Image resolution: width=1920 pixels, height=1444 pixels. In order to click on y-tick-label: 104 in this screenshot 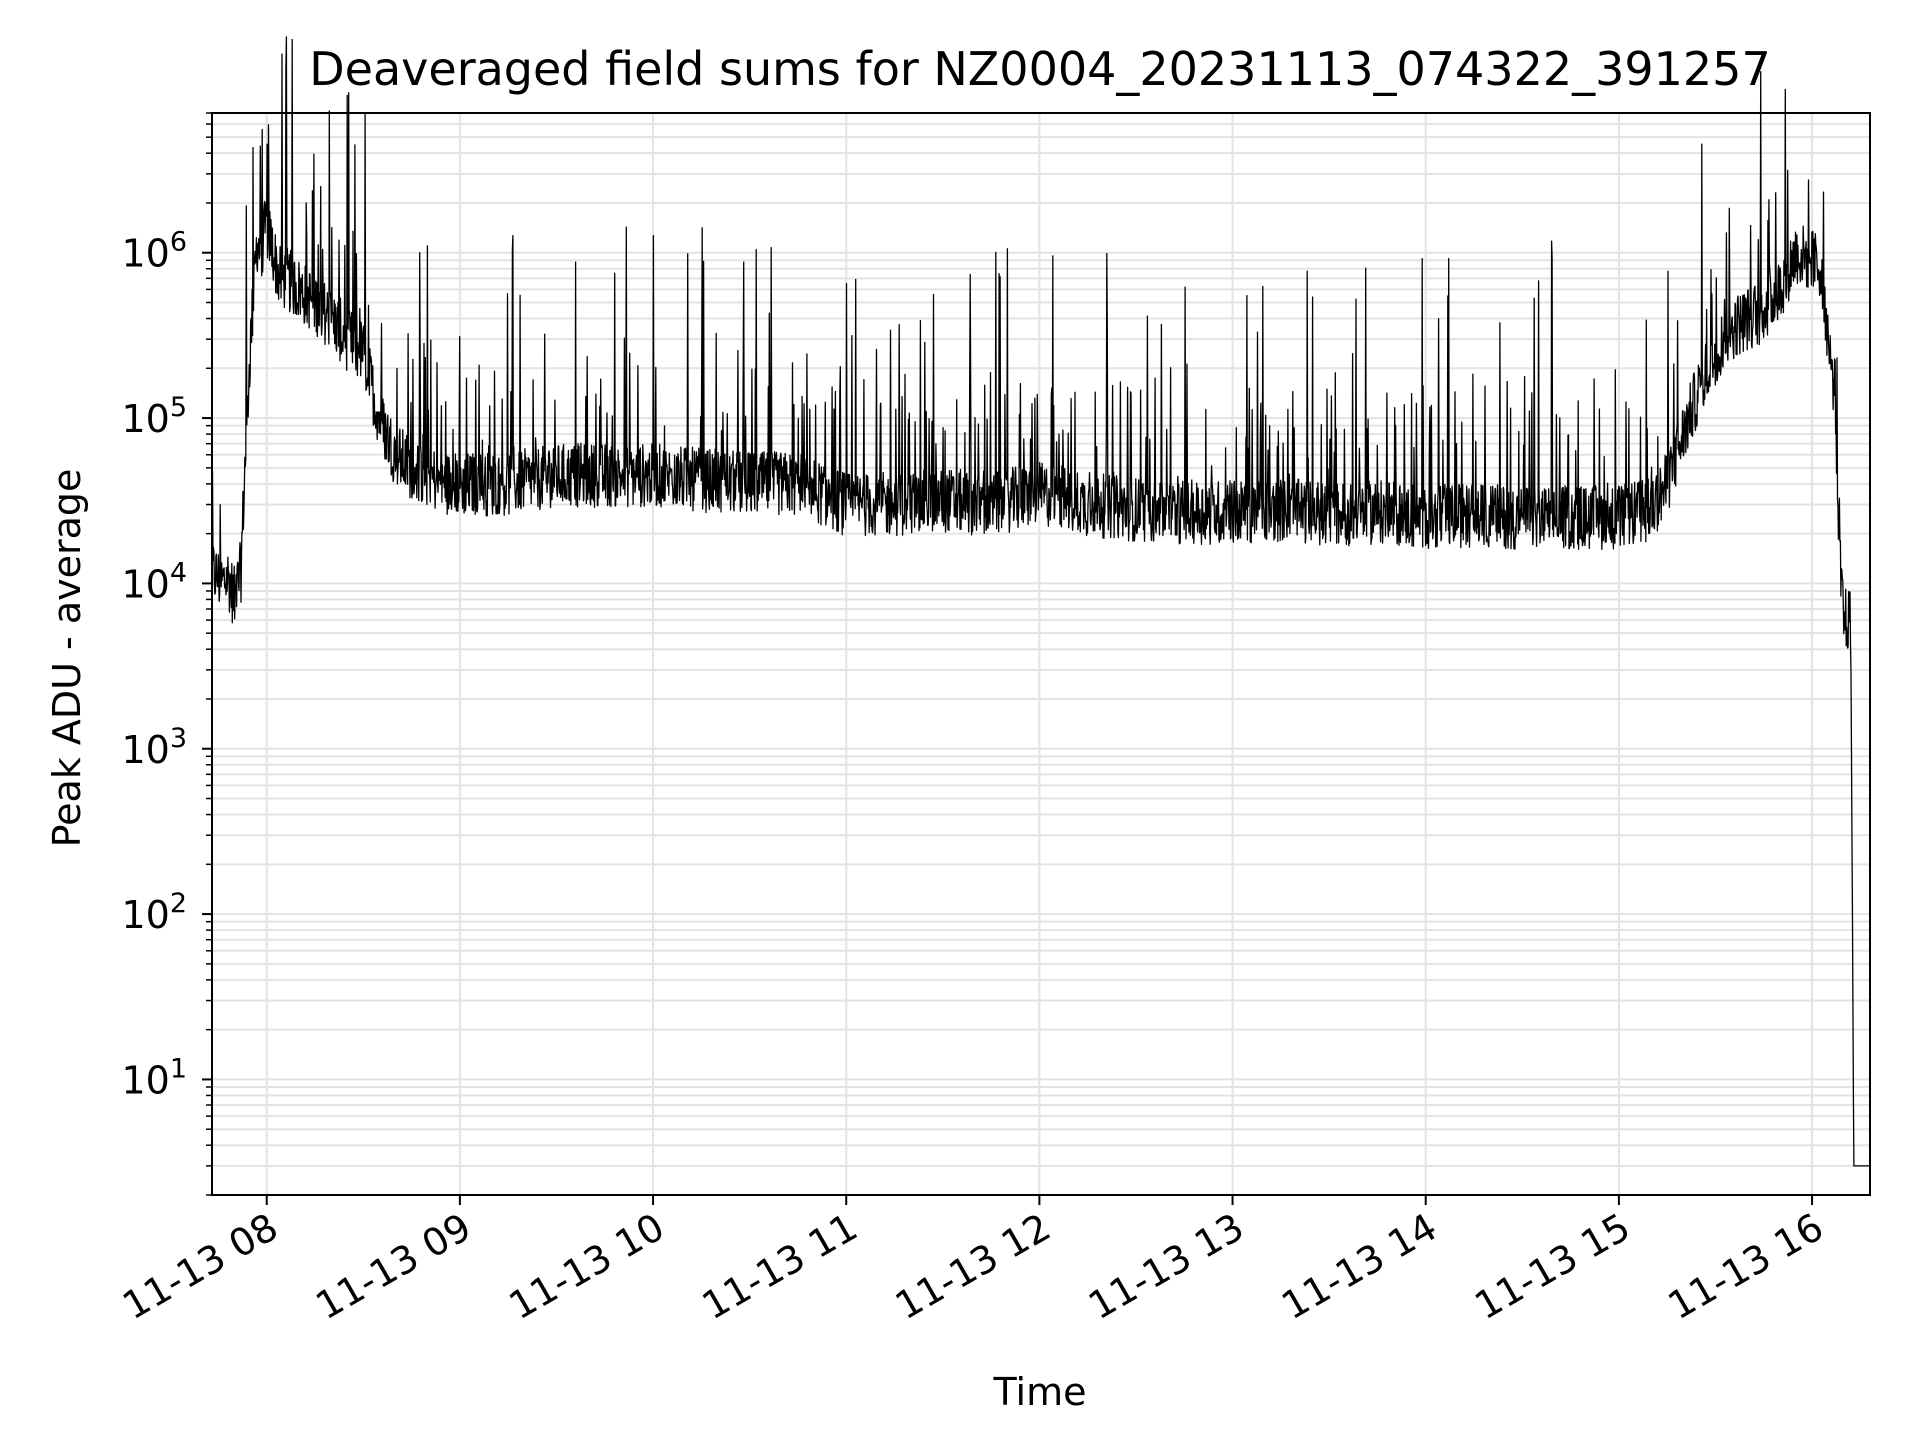, I will do `click(154, 581)`.